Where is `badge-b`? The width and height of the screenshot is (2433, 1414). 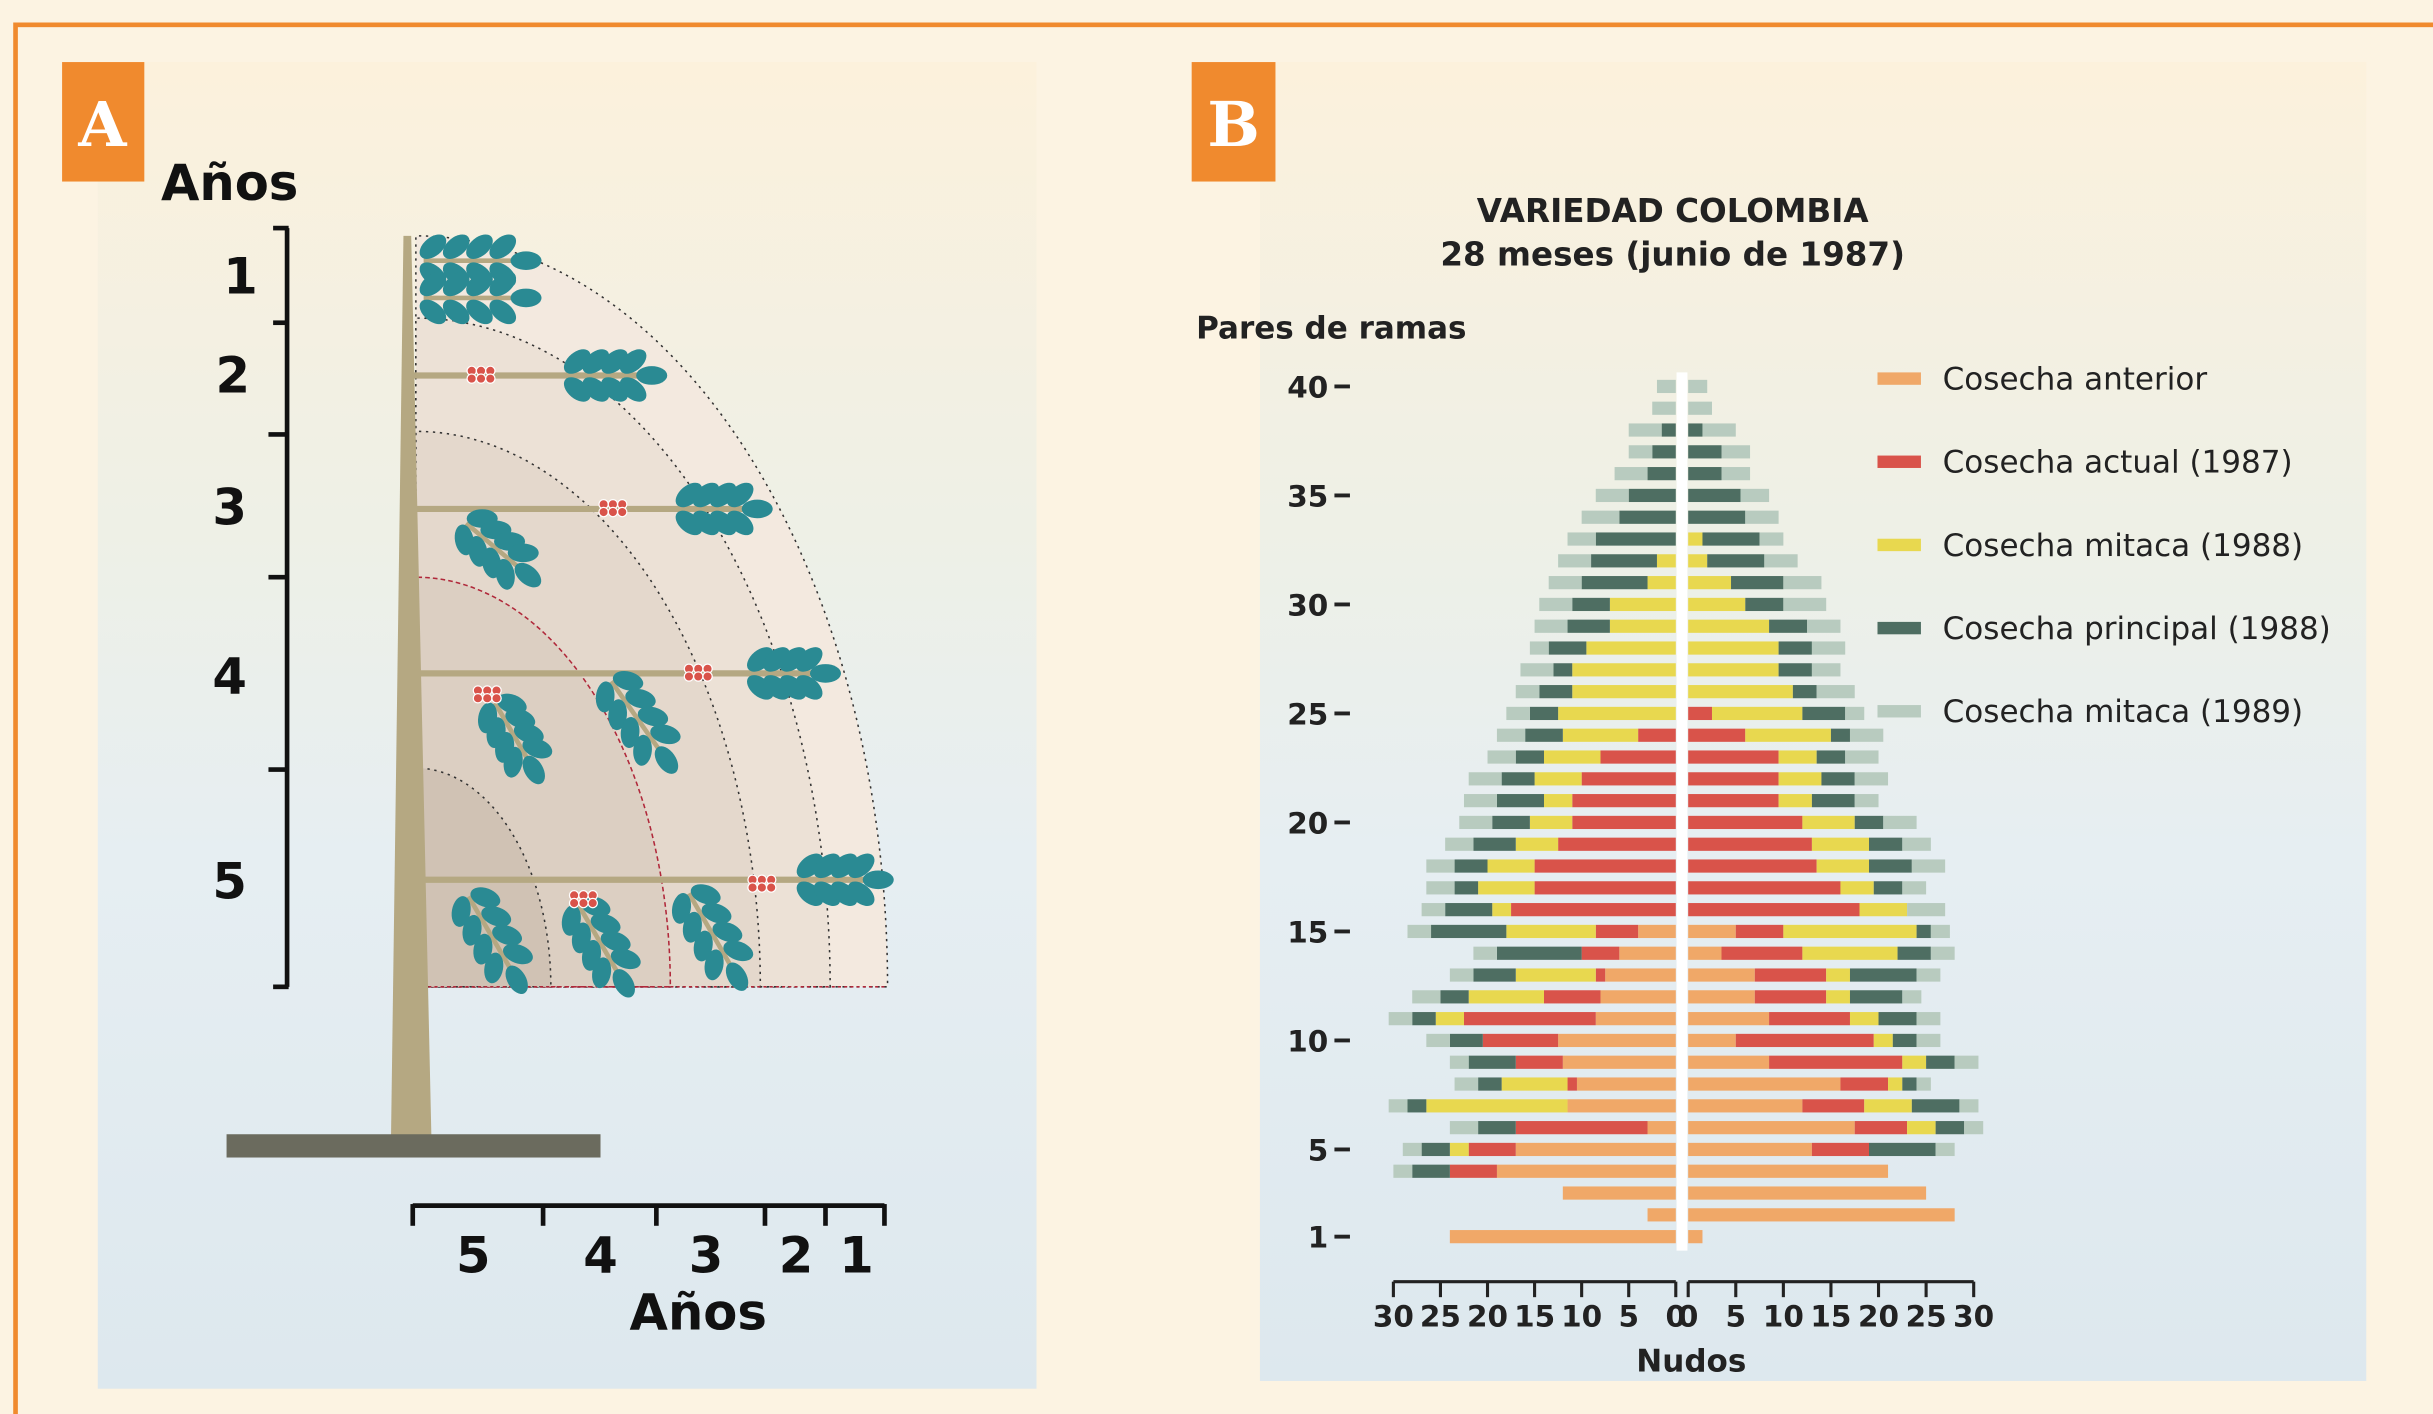
badge-b is located at coordinates (1233, 122).